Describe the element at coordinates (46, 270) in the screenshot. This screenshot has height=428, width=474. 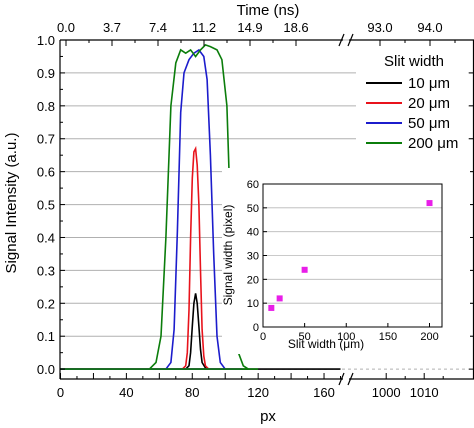
I see `y-tick-label: 0.3` at that location.